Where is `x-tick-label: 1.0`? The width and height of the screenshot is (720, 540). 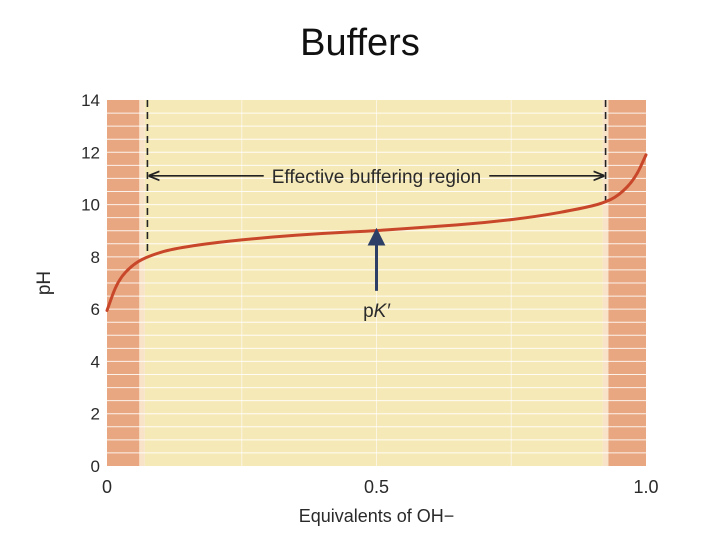
x-tick-label: 1.0 is located at coordinates (645, 487).